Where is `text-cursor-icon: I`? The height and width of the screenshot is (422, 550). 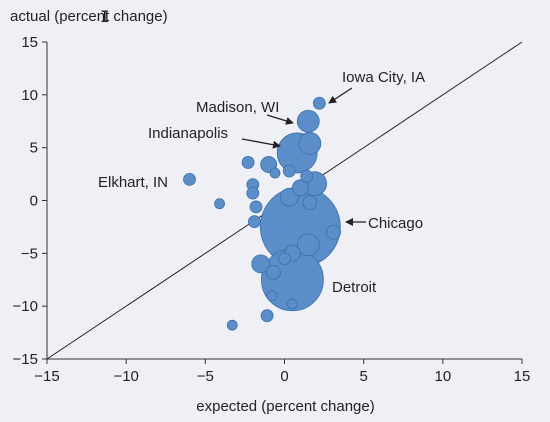
text-cursor-icon: I is located at coordinates (105, 16).